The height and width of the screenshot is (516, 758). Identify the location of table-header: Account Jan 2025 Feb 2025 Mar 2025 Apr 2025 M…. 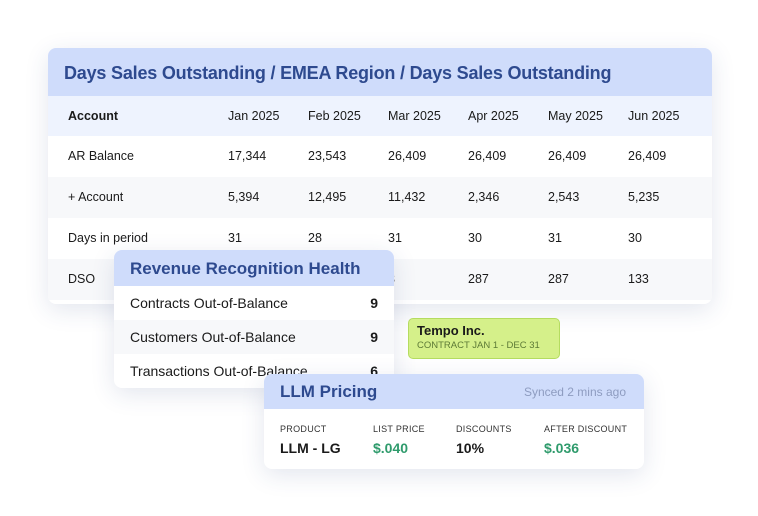
(380, 116).